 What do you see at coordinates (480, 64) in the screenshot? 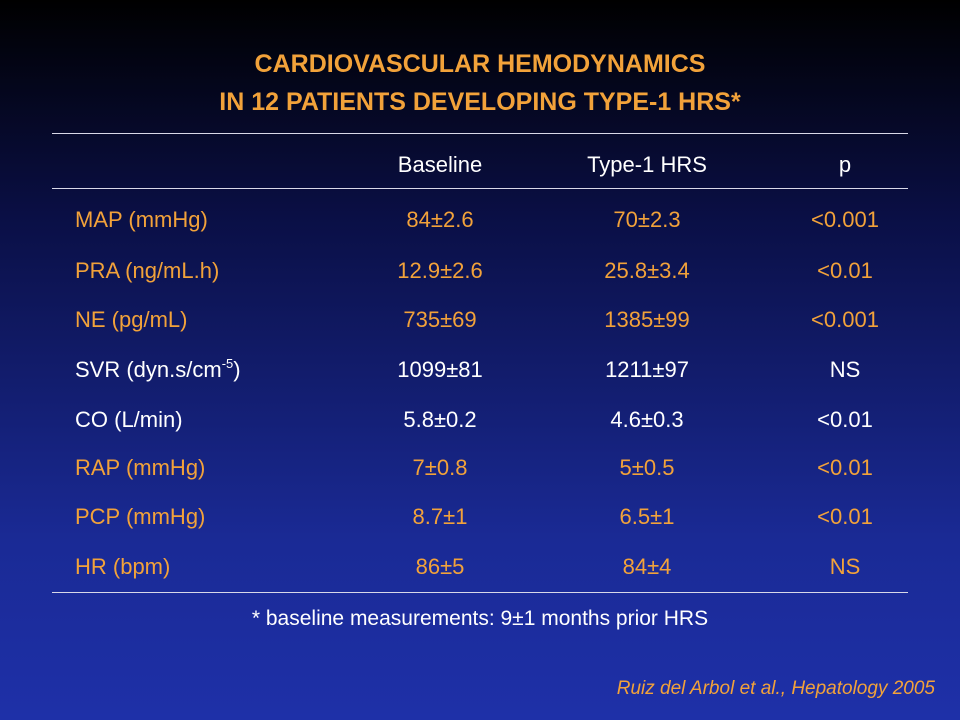
I see `title-line: CARDIOVASCULAR HEMODYNAMICS` at bounding box center [480, 64].